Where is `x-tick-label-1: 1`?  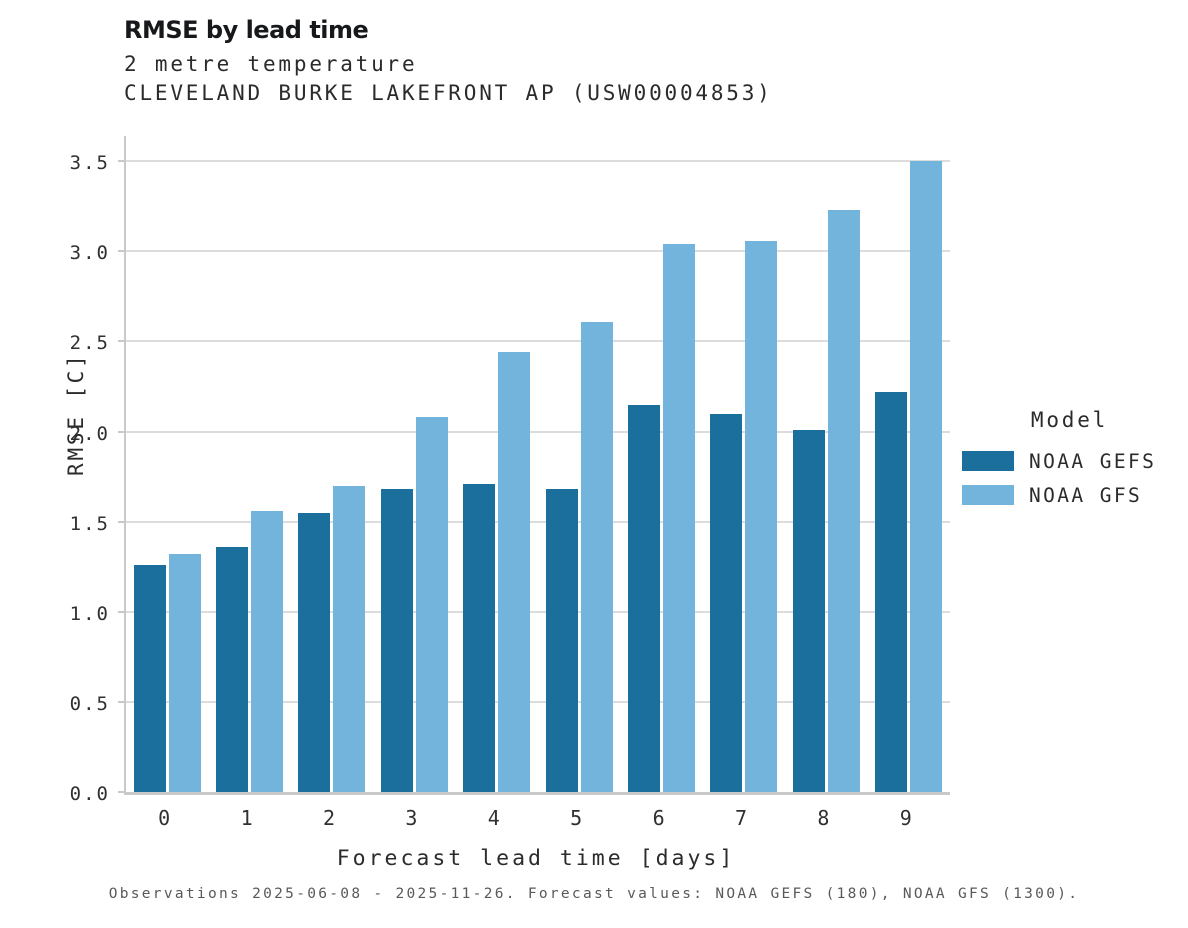
x-tick-label-1: 1 is located at coordinates (247, 818).